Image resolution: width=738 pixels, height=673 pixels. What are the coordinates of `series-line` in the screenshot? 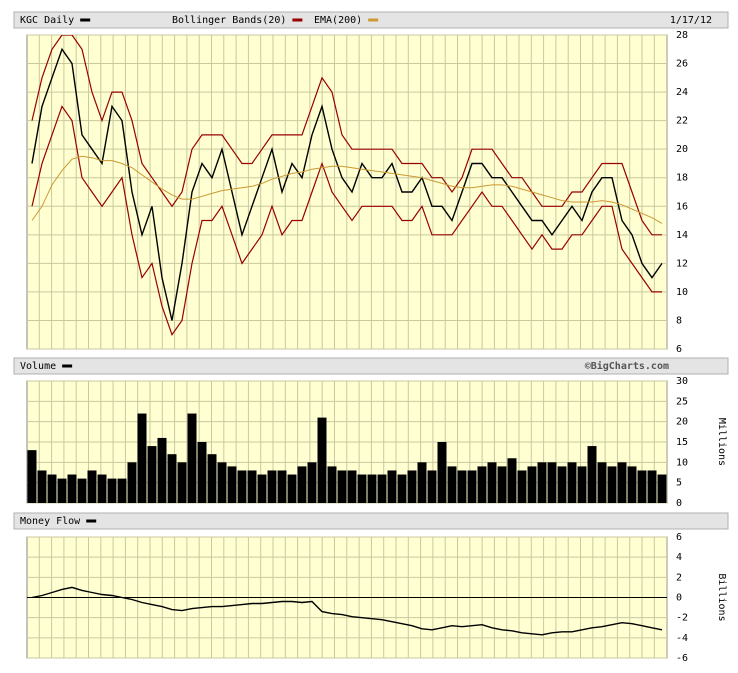 It's located at (347, 611).